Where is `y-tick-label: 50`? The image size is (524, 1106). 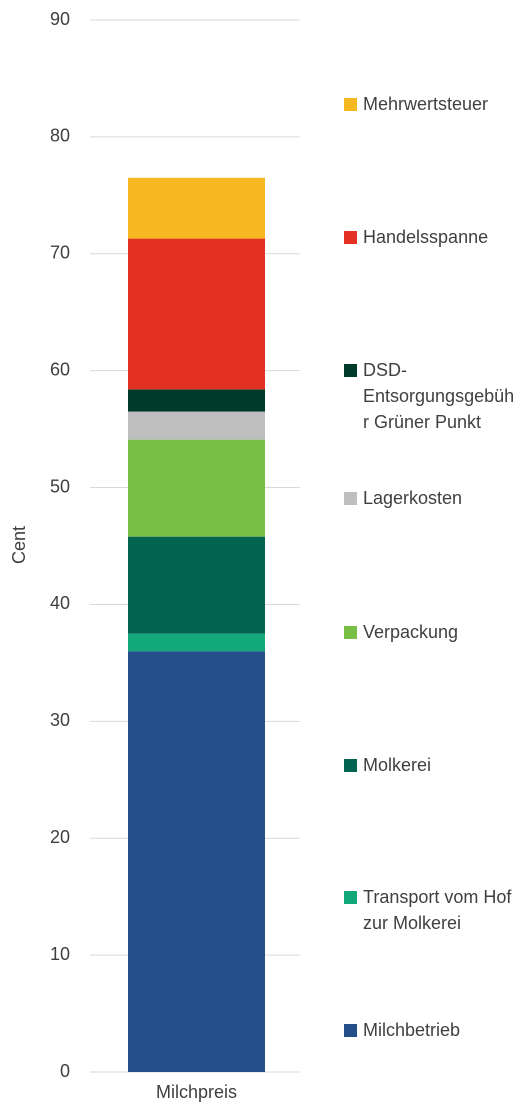 y-tick-label: 50 is located at coordinates (60, 486).